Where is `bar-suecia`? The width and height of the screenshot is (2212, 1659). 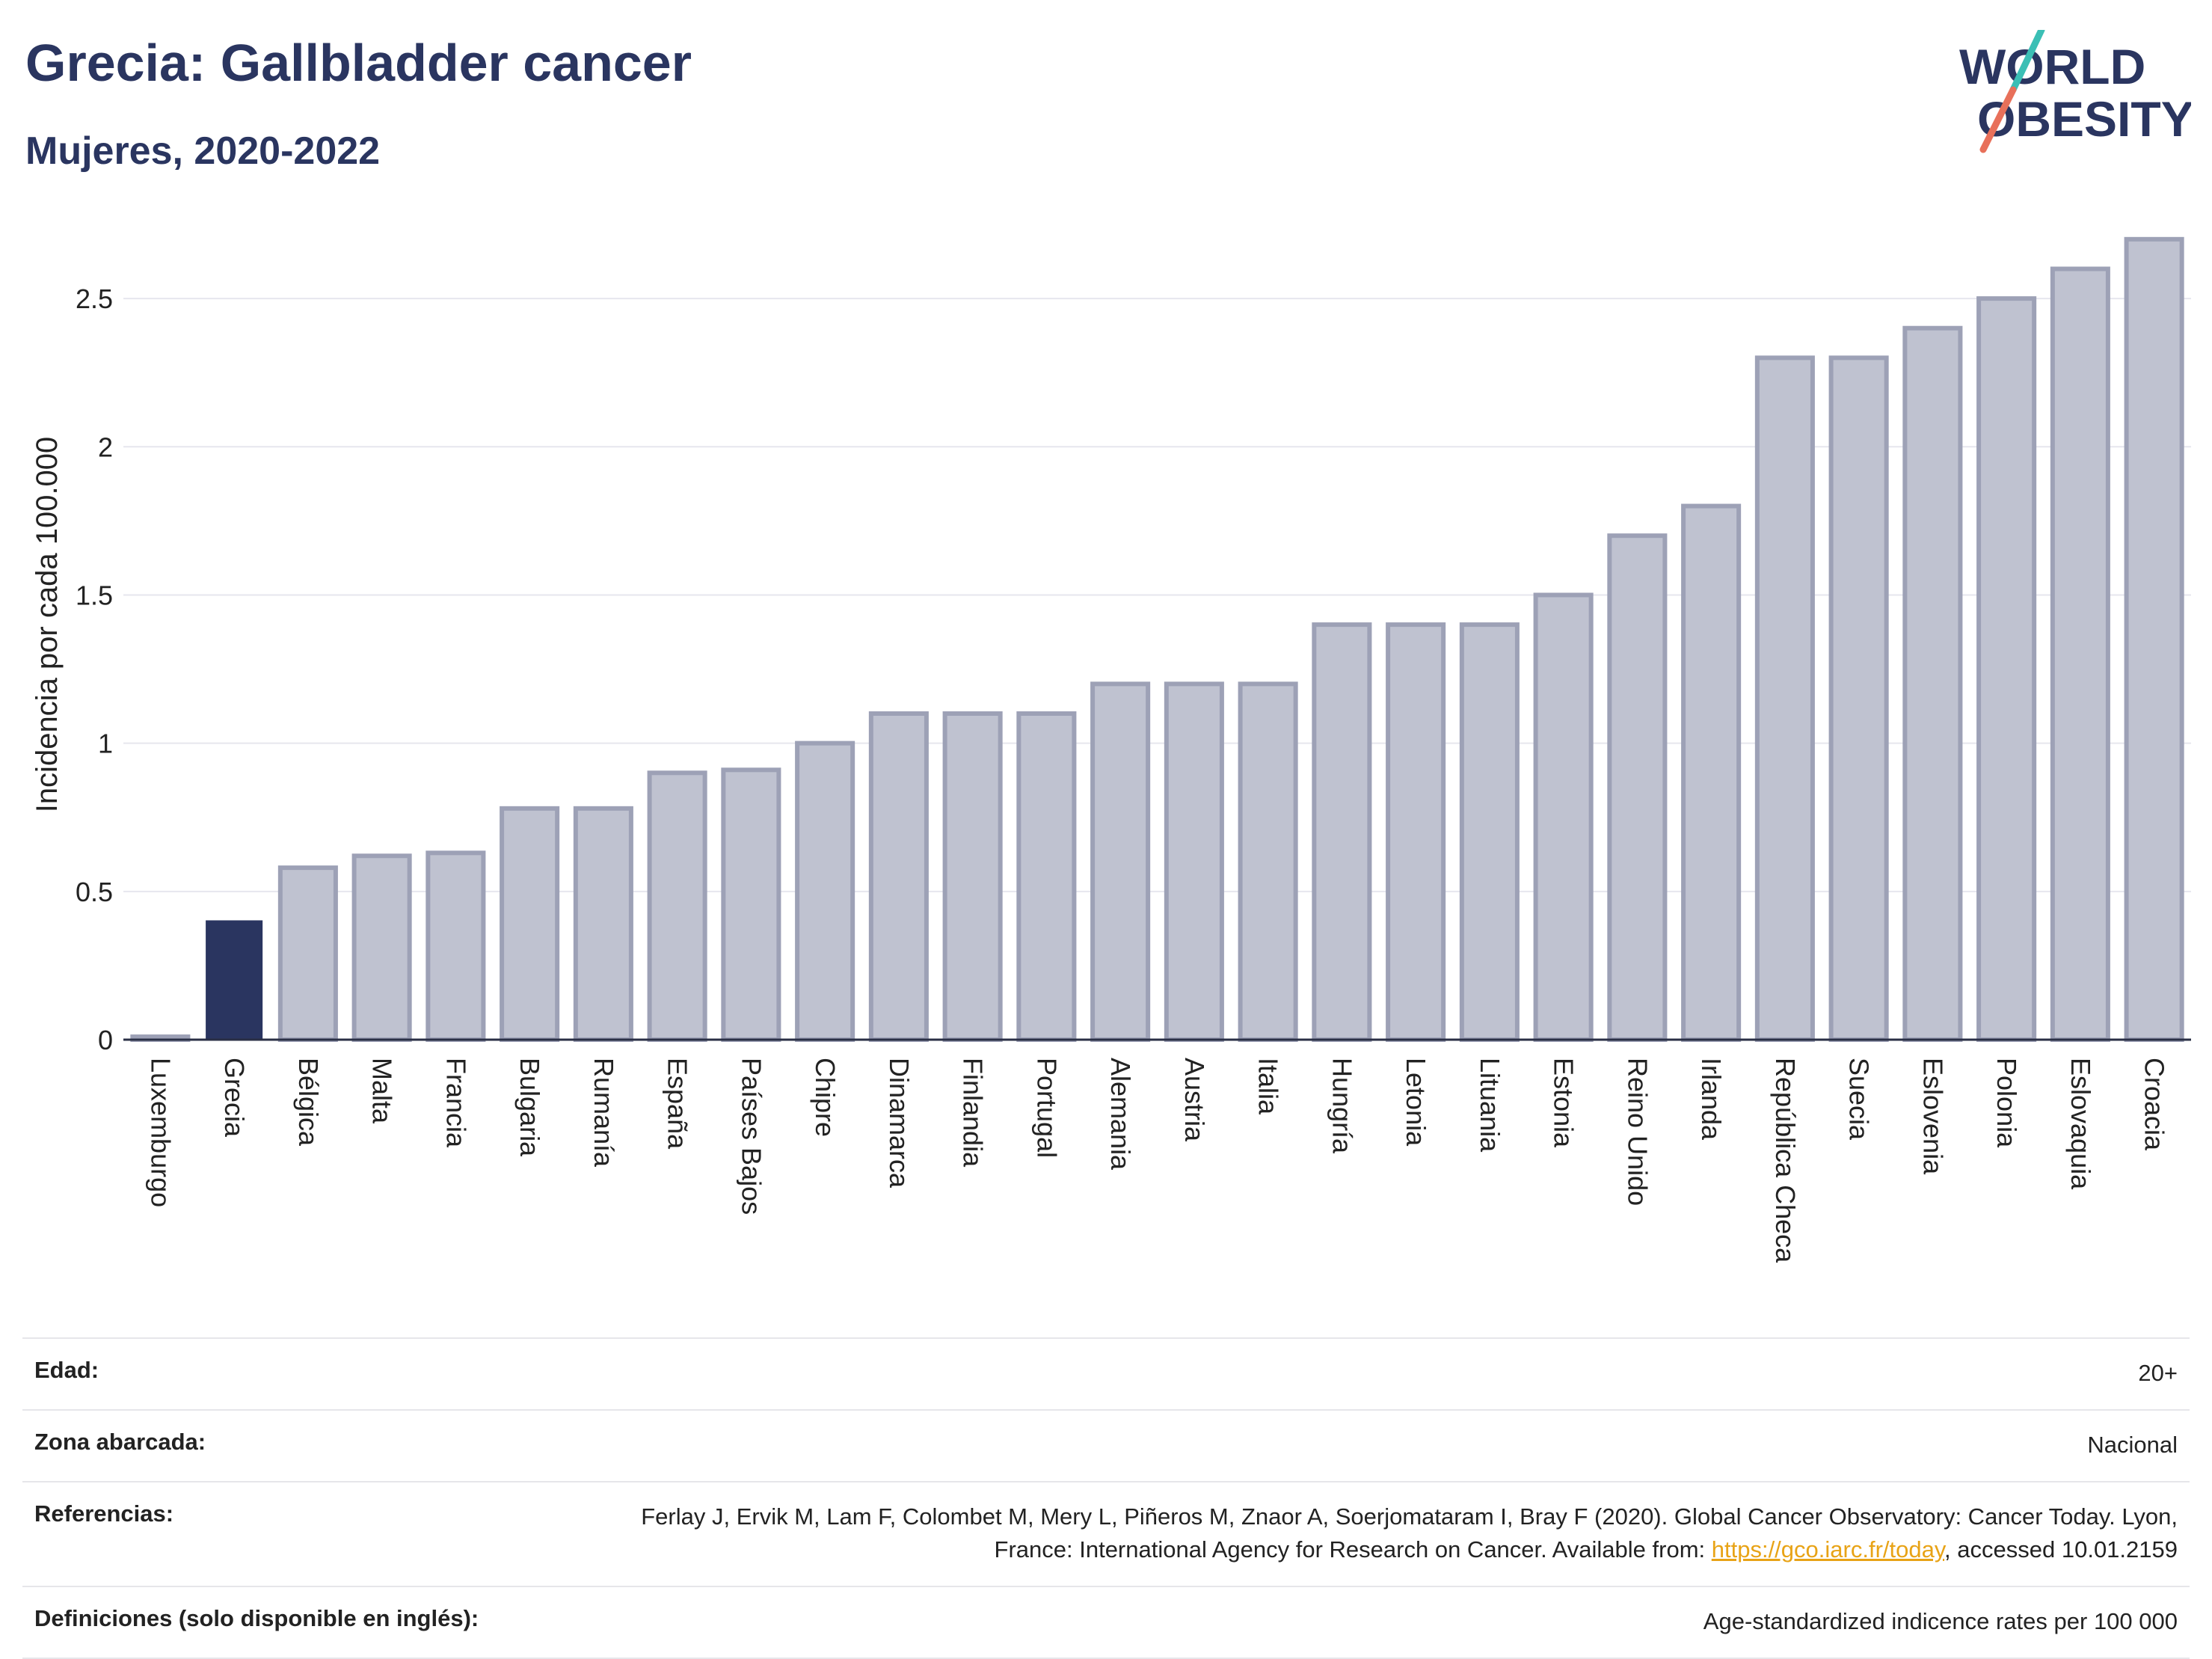
bar-suecia is located at coordinates (1858, 698).